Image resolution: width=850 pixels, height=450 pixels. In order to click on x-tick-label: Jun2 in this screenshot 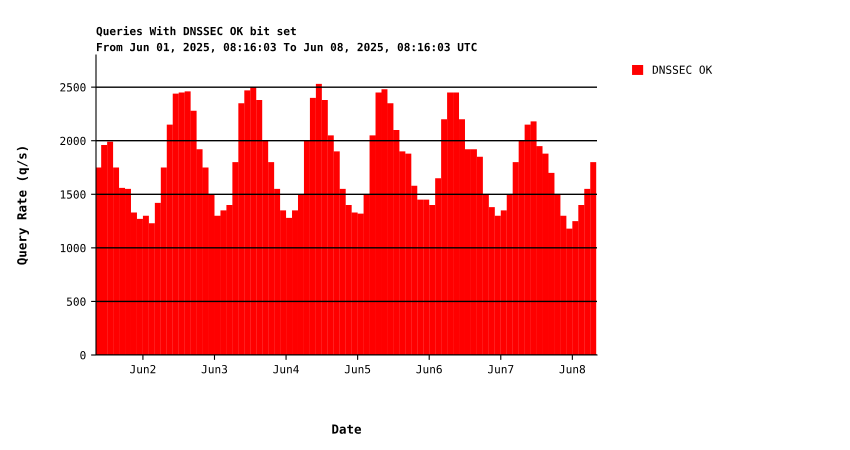, I will do `click(143, 369)`.